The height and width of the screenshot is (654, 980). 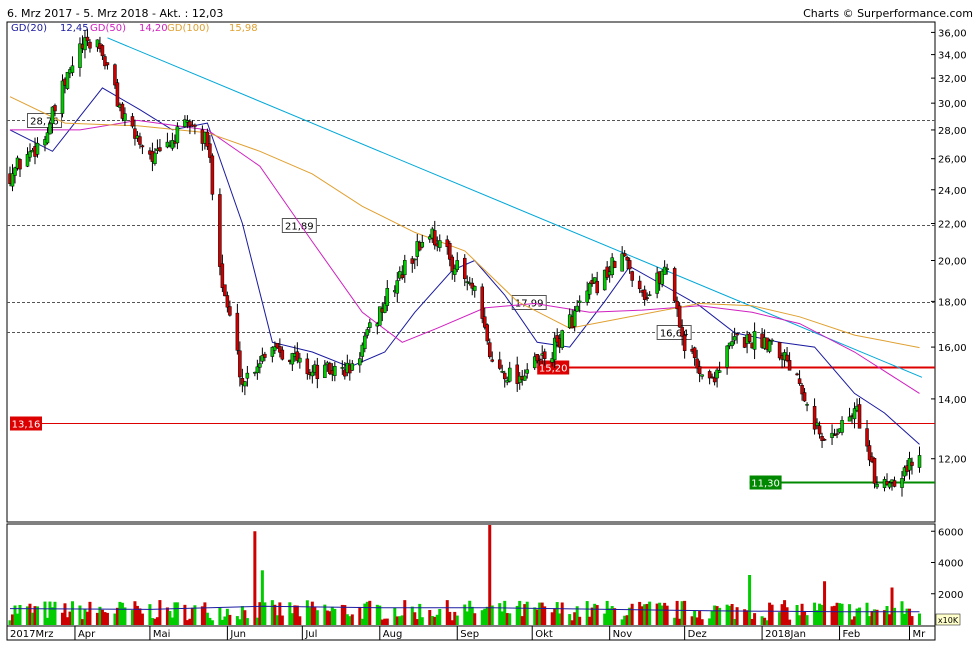 I want to click on x-tick-label: Mr, so click(x=920, y=634).